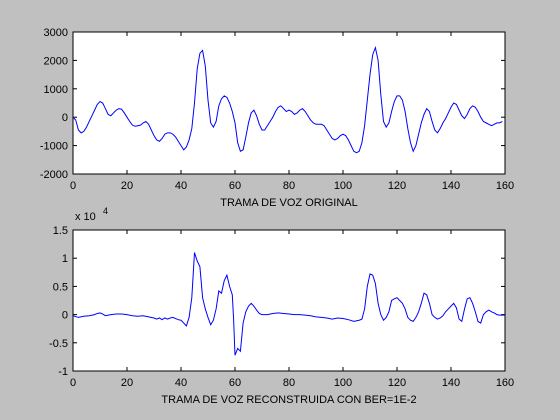  What do you see at coordinates (58, 344) in the screenshot?
I see `y-tick-label: -0.5` at bounding box center [58, 344].